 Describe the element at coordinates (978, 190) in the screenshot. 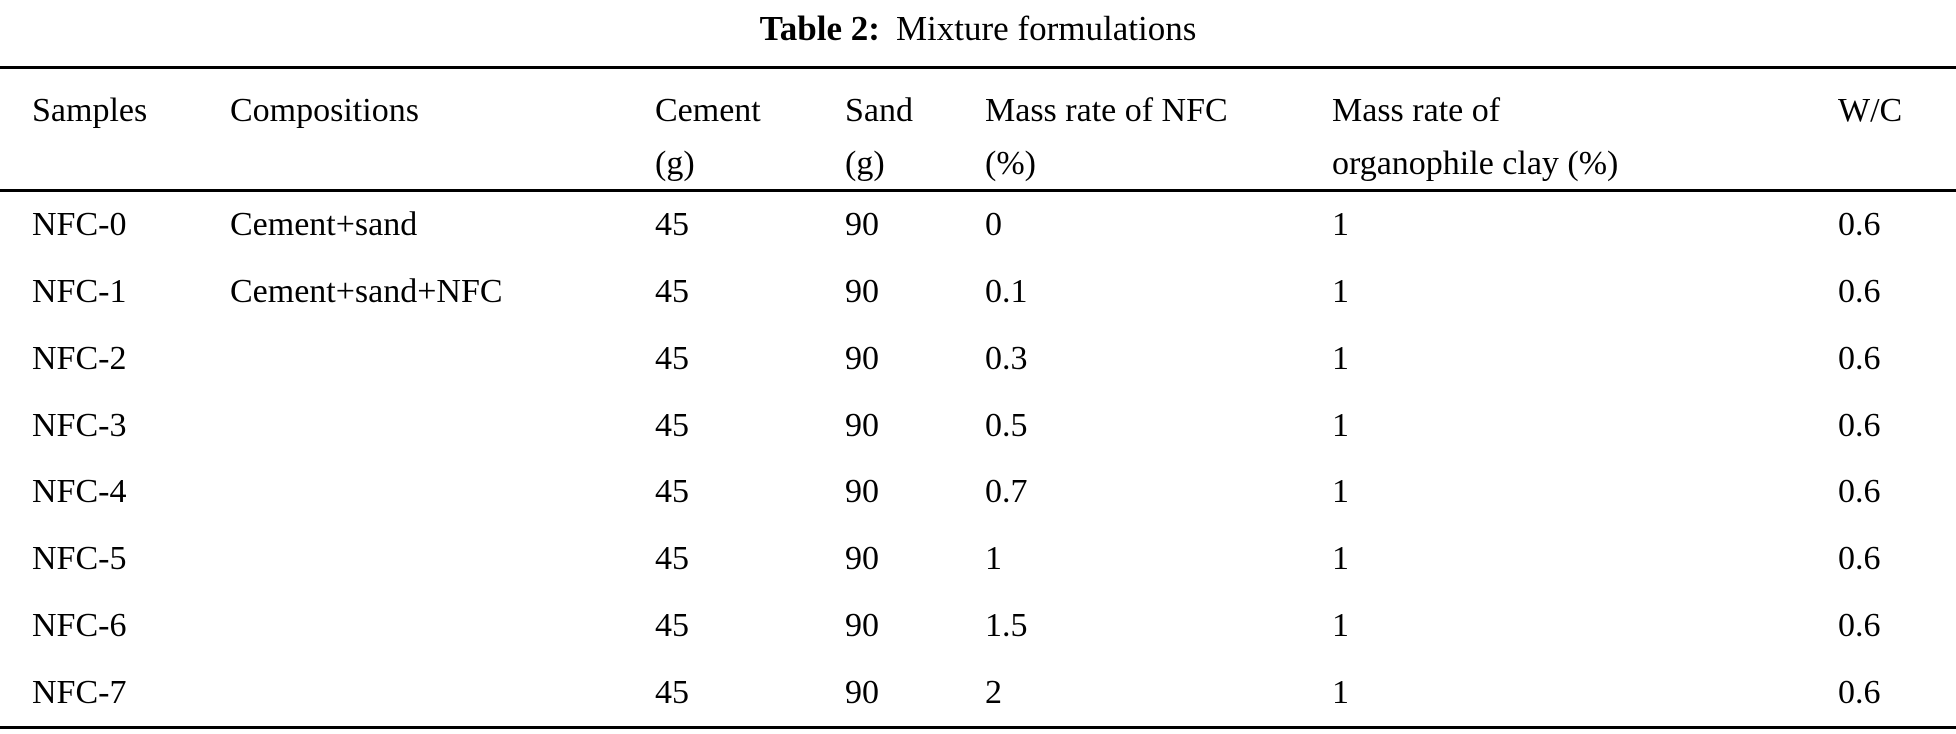

I see `table-header-rule` at that location.